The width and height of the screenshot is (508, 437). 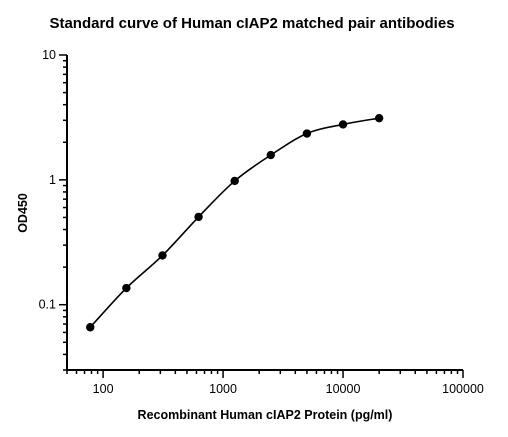 I want to click on y-axis-ticks: 0.1 1 10, so click(x=53, y=209).